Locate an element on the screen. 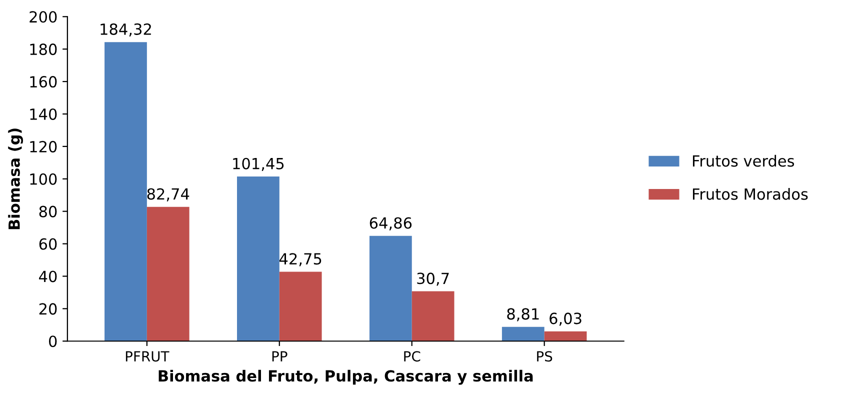 Image resolution: width=843 pixels, height=416 pixels. data-label: 30,7 is located at coordinates (433, 279).